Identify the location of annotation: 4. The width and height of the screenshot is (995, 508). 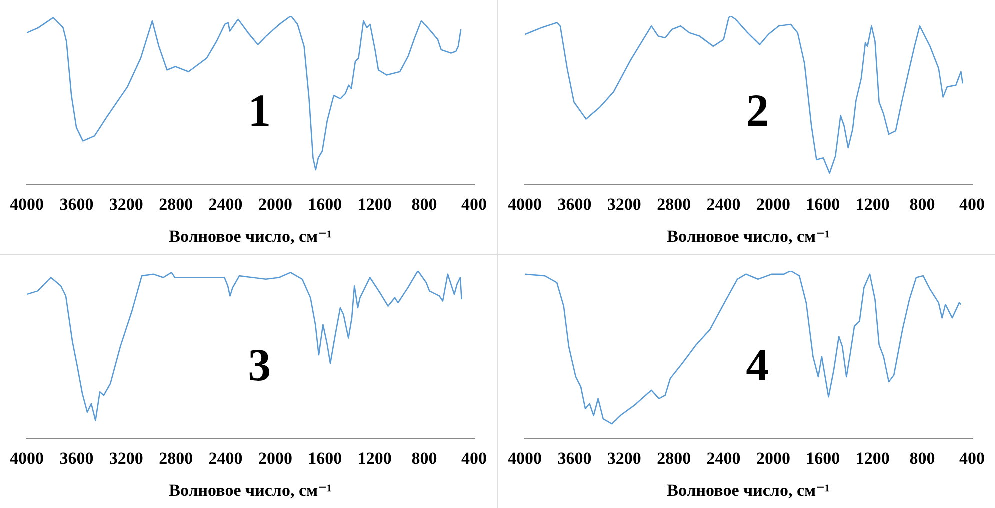
(758, 364).